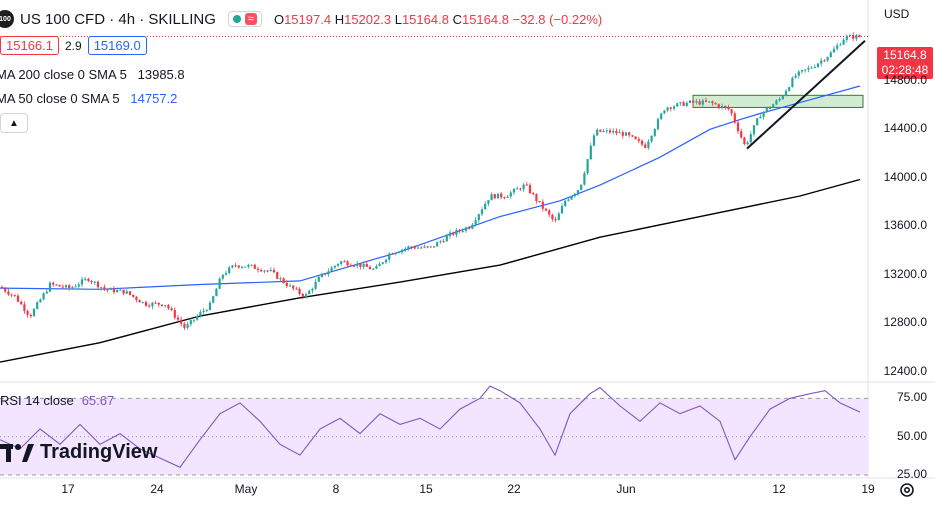 This screenshot has width=935, height=505. What do you see at coordinates (911, 435) in the screenshot?
I see `rsi-tick: 50.00` at bounding box center [911, 435].